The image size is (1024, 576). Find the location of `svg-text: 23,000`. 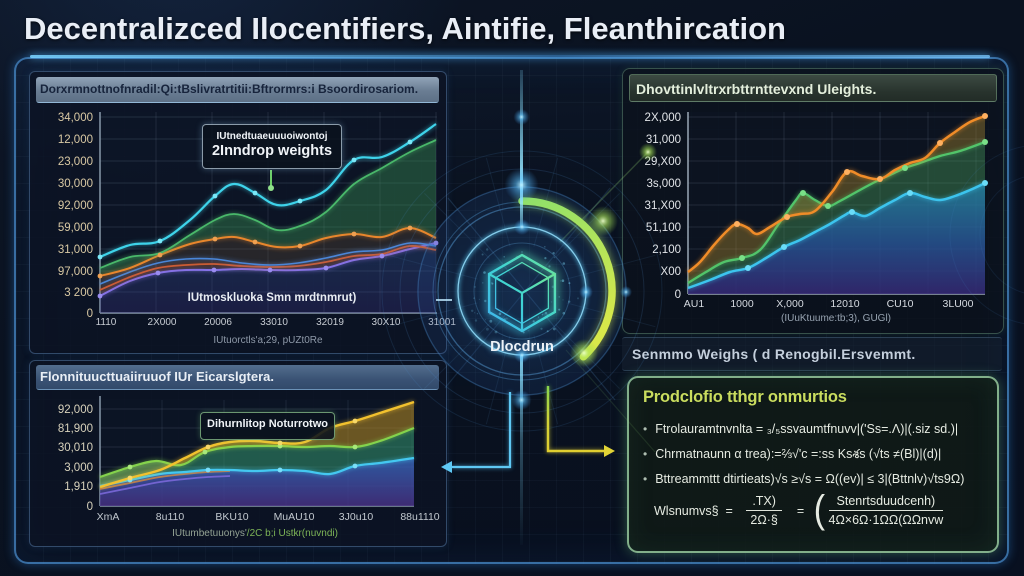

svg-text: 23,000 is located at coordinates (75, 162).